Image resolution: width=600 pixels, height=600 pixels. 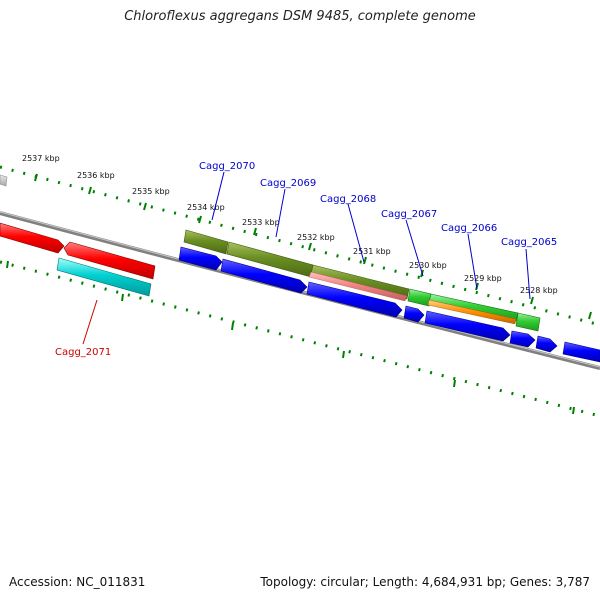 I want to click on accession-text: Accession: NC_011831, so click(x=77, y=582).